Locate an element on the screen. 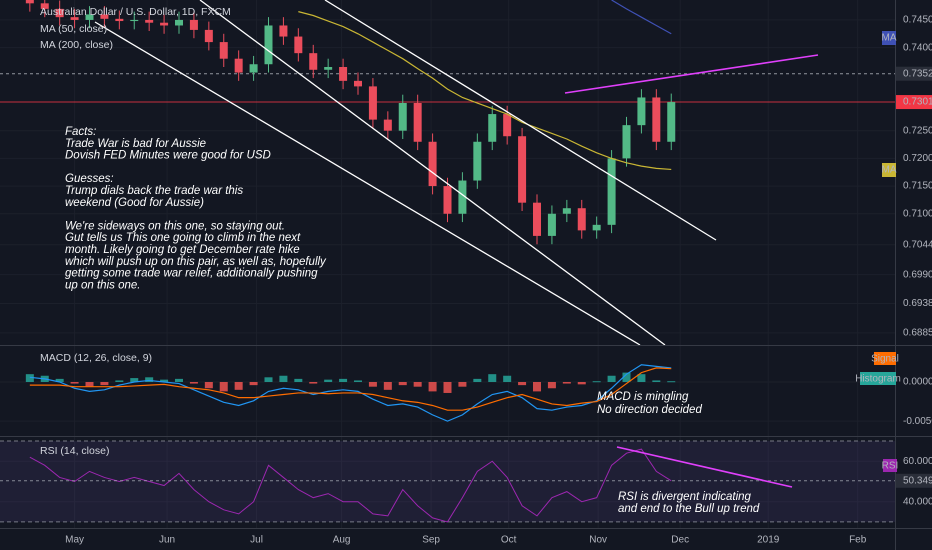 This screenshot has height=550, width=932. annotation: RSI is divergent indicating is located at coordinates (685, 497).